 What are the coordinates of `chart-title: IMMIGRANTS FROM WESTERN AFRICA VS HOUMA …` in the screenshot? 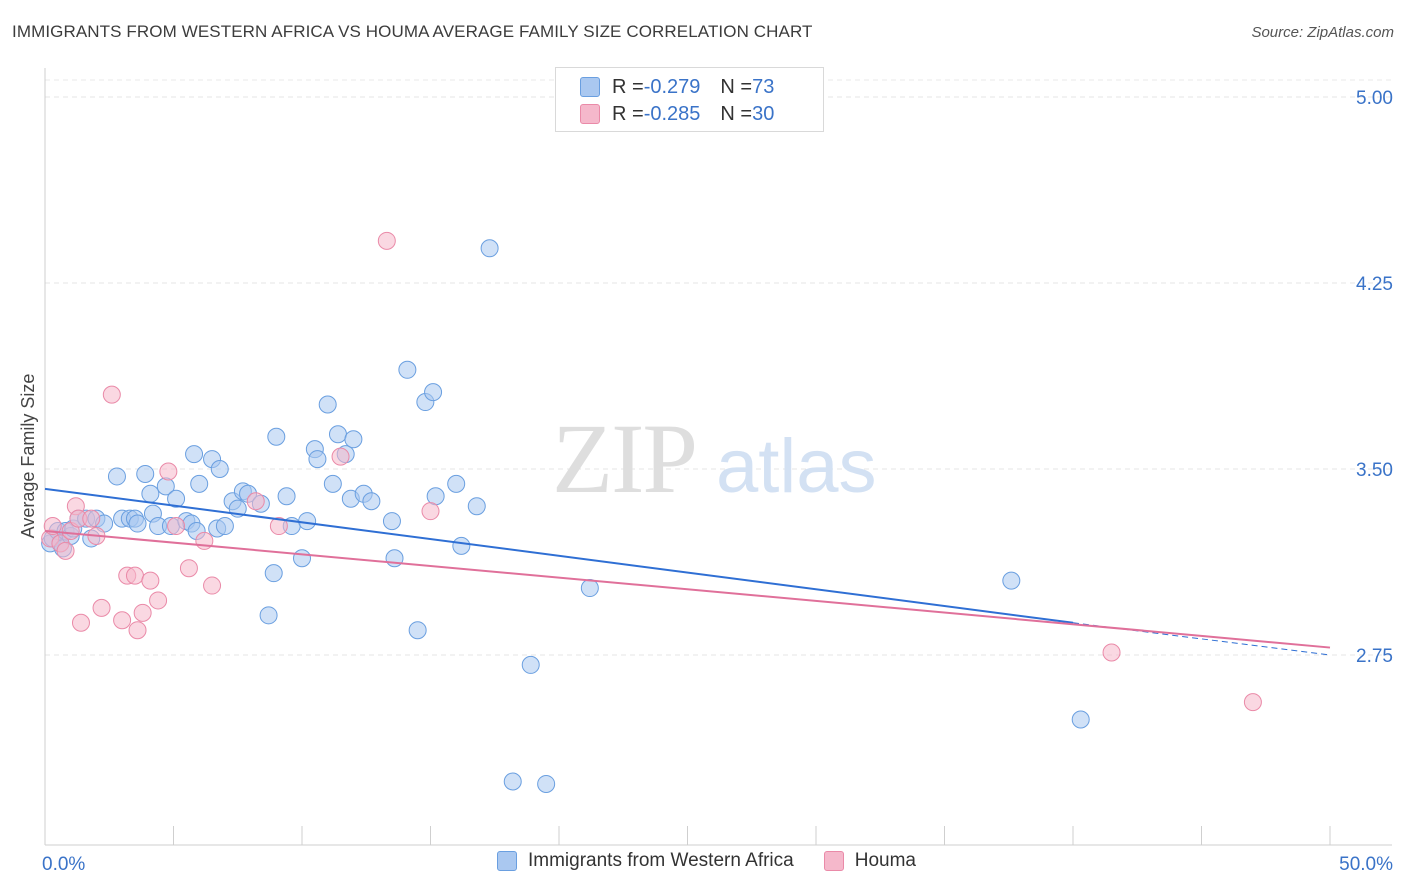 It's located at (412, 31).